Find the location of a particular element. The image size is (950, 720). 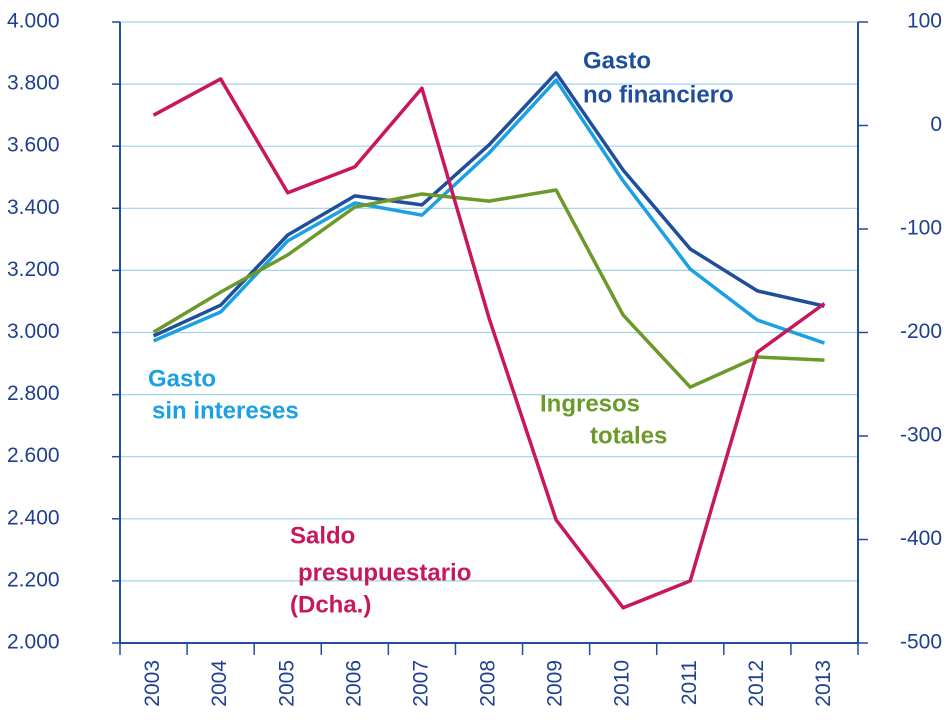

series-label: Saldo is located at coordinates (322, 535).